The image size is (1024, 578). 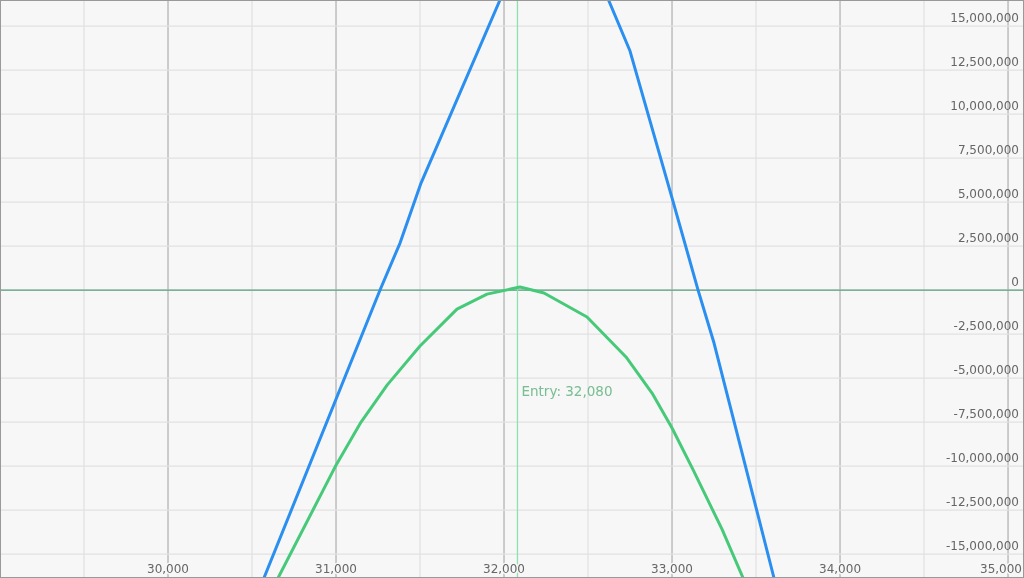 What do you see at coordinates (986, 414) in the screenshot?
I see `y-tick-label: -7,500,000` at bounding box center [986, 414].